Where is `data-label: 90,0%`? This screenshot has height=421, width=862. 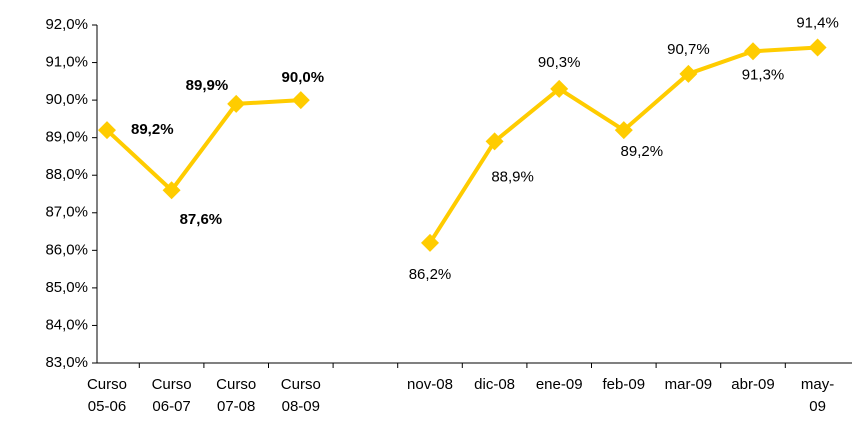
data-label: 90,0% is located at coordinates (303, 77).